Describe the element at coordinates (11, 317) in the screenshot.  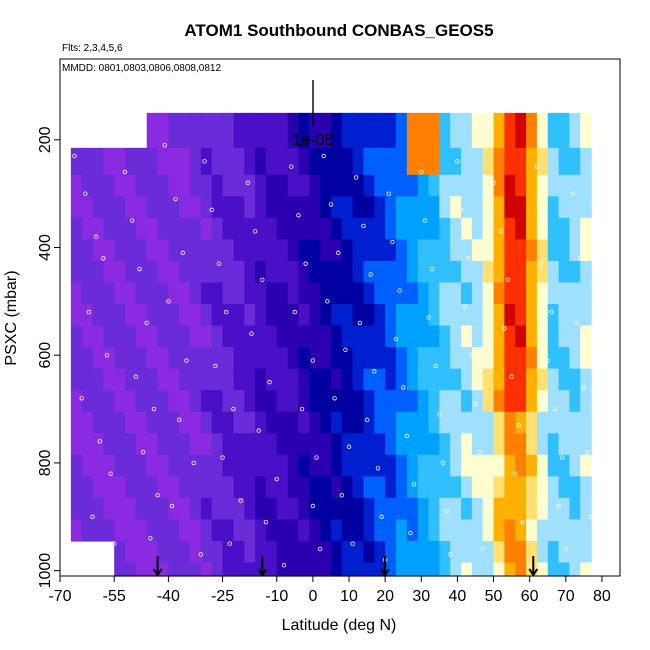
I see `y-axis-label: PSXC (mbar)` at that location.